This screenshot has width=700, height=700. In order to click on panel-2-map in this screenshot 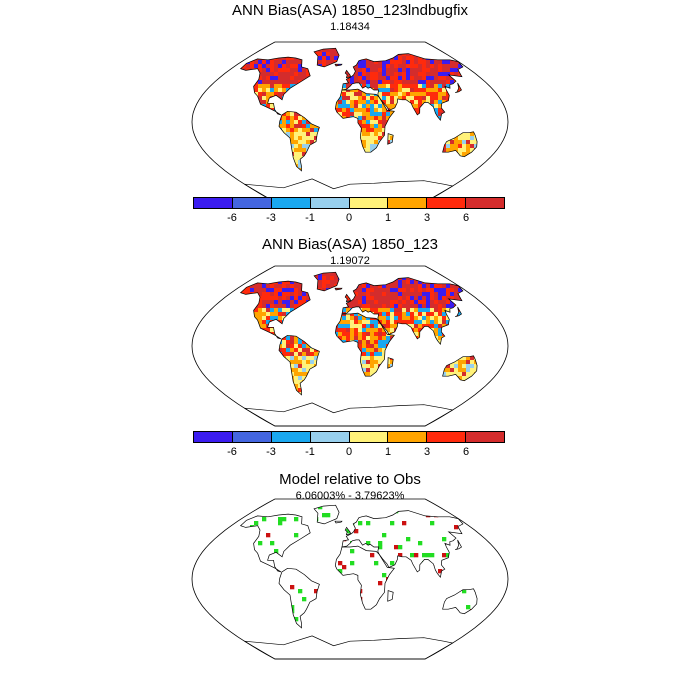, I will do `click(350, 346)`.